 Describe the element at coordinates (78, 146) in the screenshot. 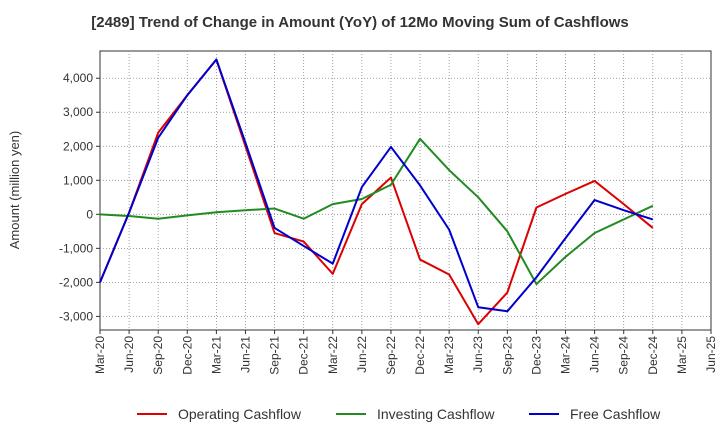

I see `y-tick-label: 2,000` at that location.